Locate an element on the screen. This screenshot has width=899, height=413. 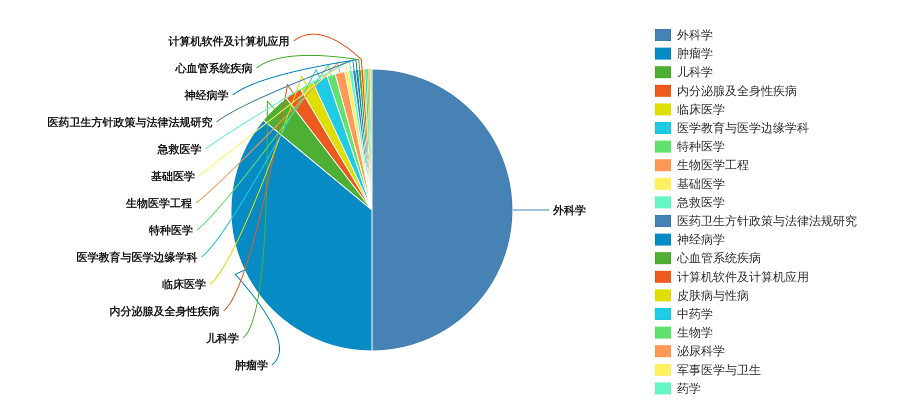
legend-label: 心血管系统疾病 is located at coordinates (718, 258).